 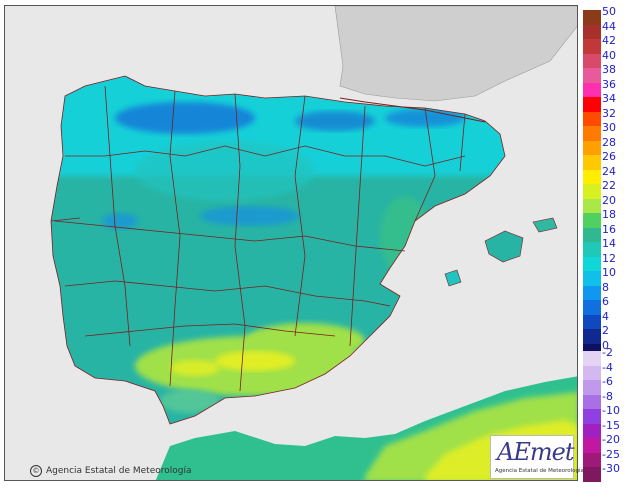 What do you see at coordinates (609, 243) in the screenshot?
I see `legend-label: 14` at bounding box center [609, 243].